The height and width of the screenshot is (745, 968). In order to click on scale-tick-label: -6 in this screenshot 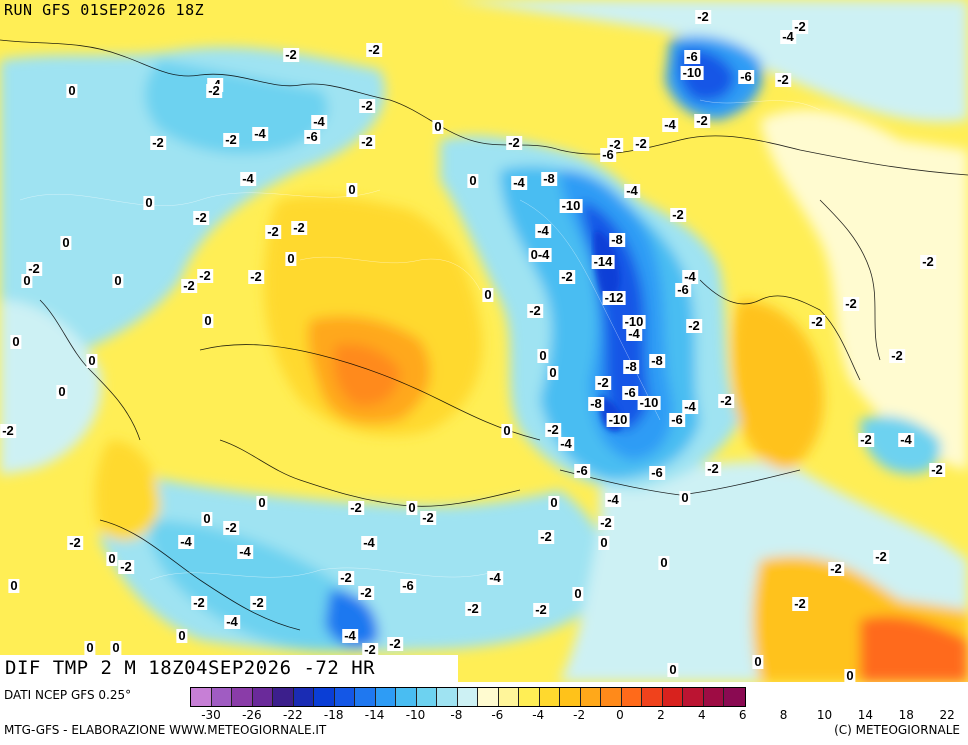, I will do `click(497, 715)`.